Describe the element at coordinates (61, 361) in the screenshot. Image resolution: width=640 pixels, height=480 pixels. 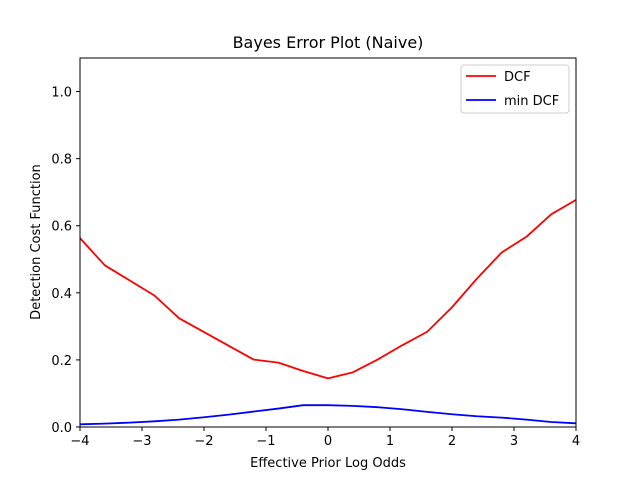
I see `y-tick-label: 0.2` at that location.